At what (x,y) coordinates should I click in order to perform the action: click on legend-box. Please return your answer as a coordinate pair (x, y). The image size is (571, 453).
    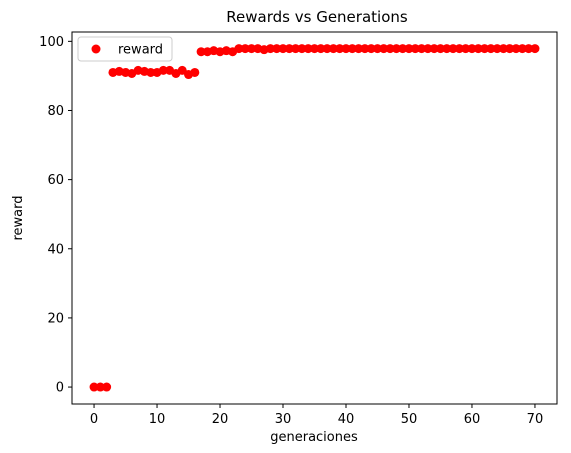
    Looking at the image, I should click on (125, 49).